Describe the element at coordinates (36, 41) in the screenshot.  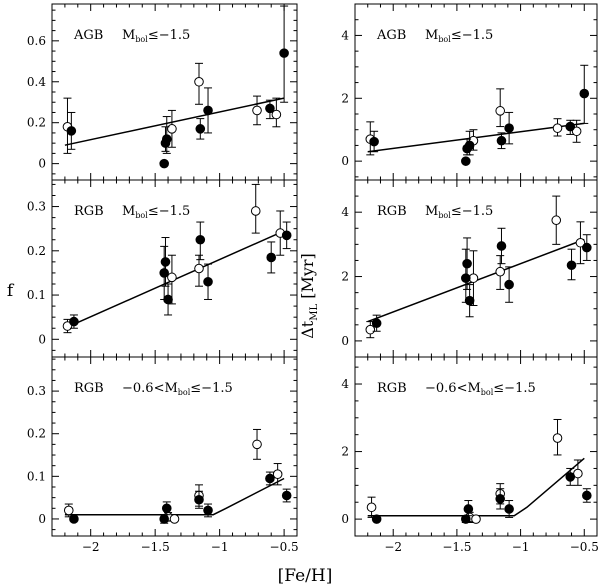
I see `y-tick-label: 0.6` at that location.